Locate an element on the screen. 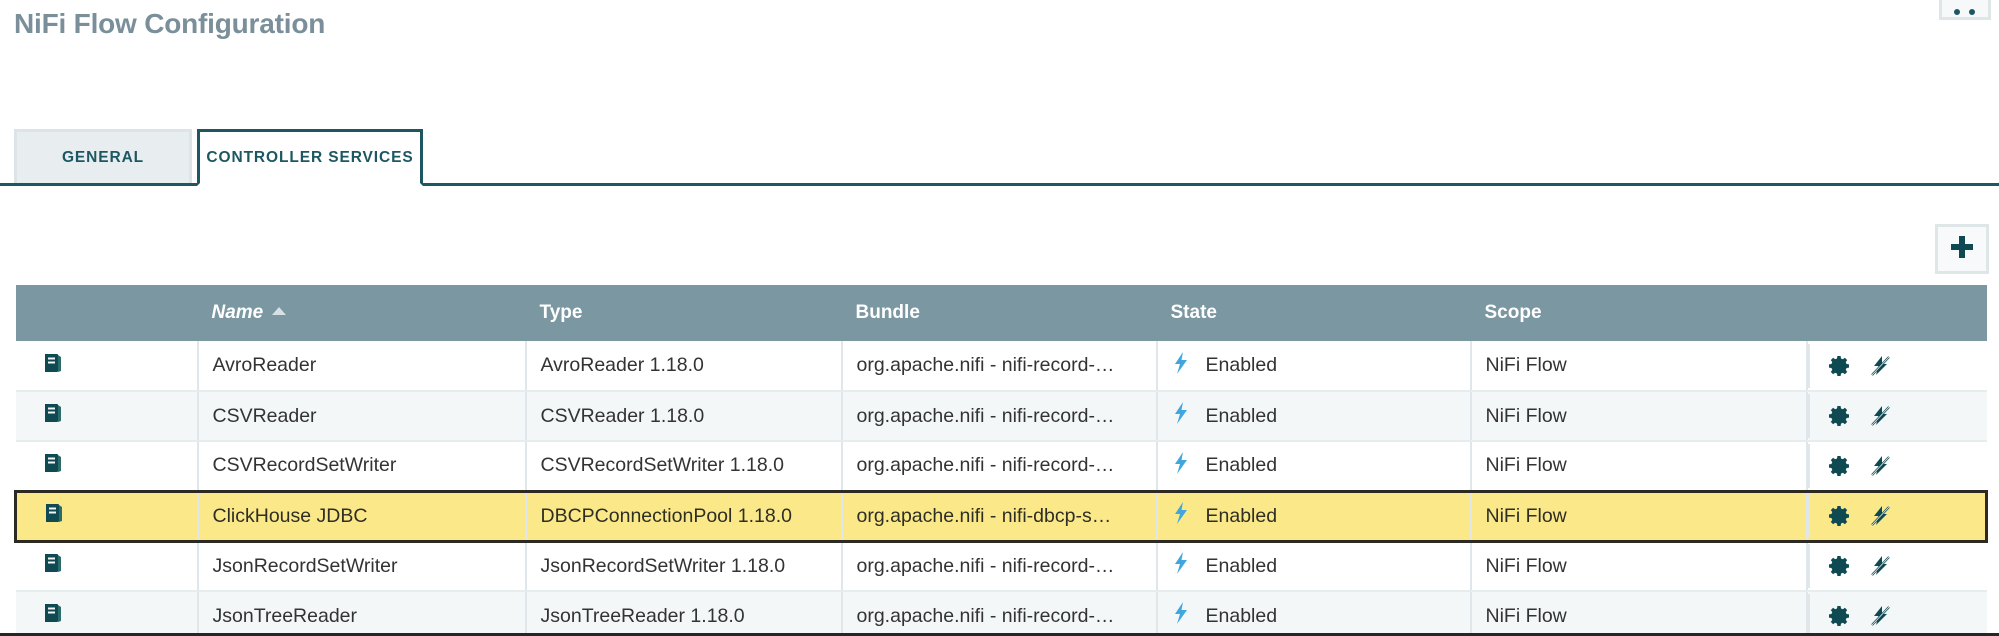  tab-controller-services-label: CONTROLLER SERVICES is located at coordinates (310, 157).